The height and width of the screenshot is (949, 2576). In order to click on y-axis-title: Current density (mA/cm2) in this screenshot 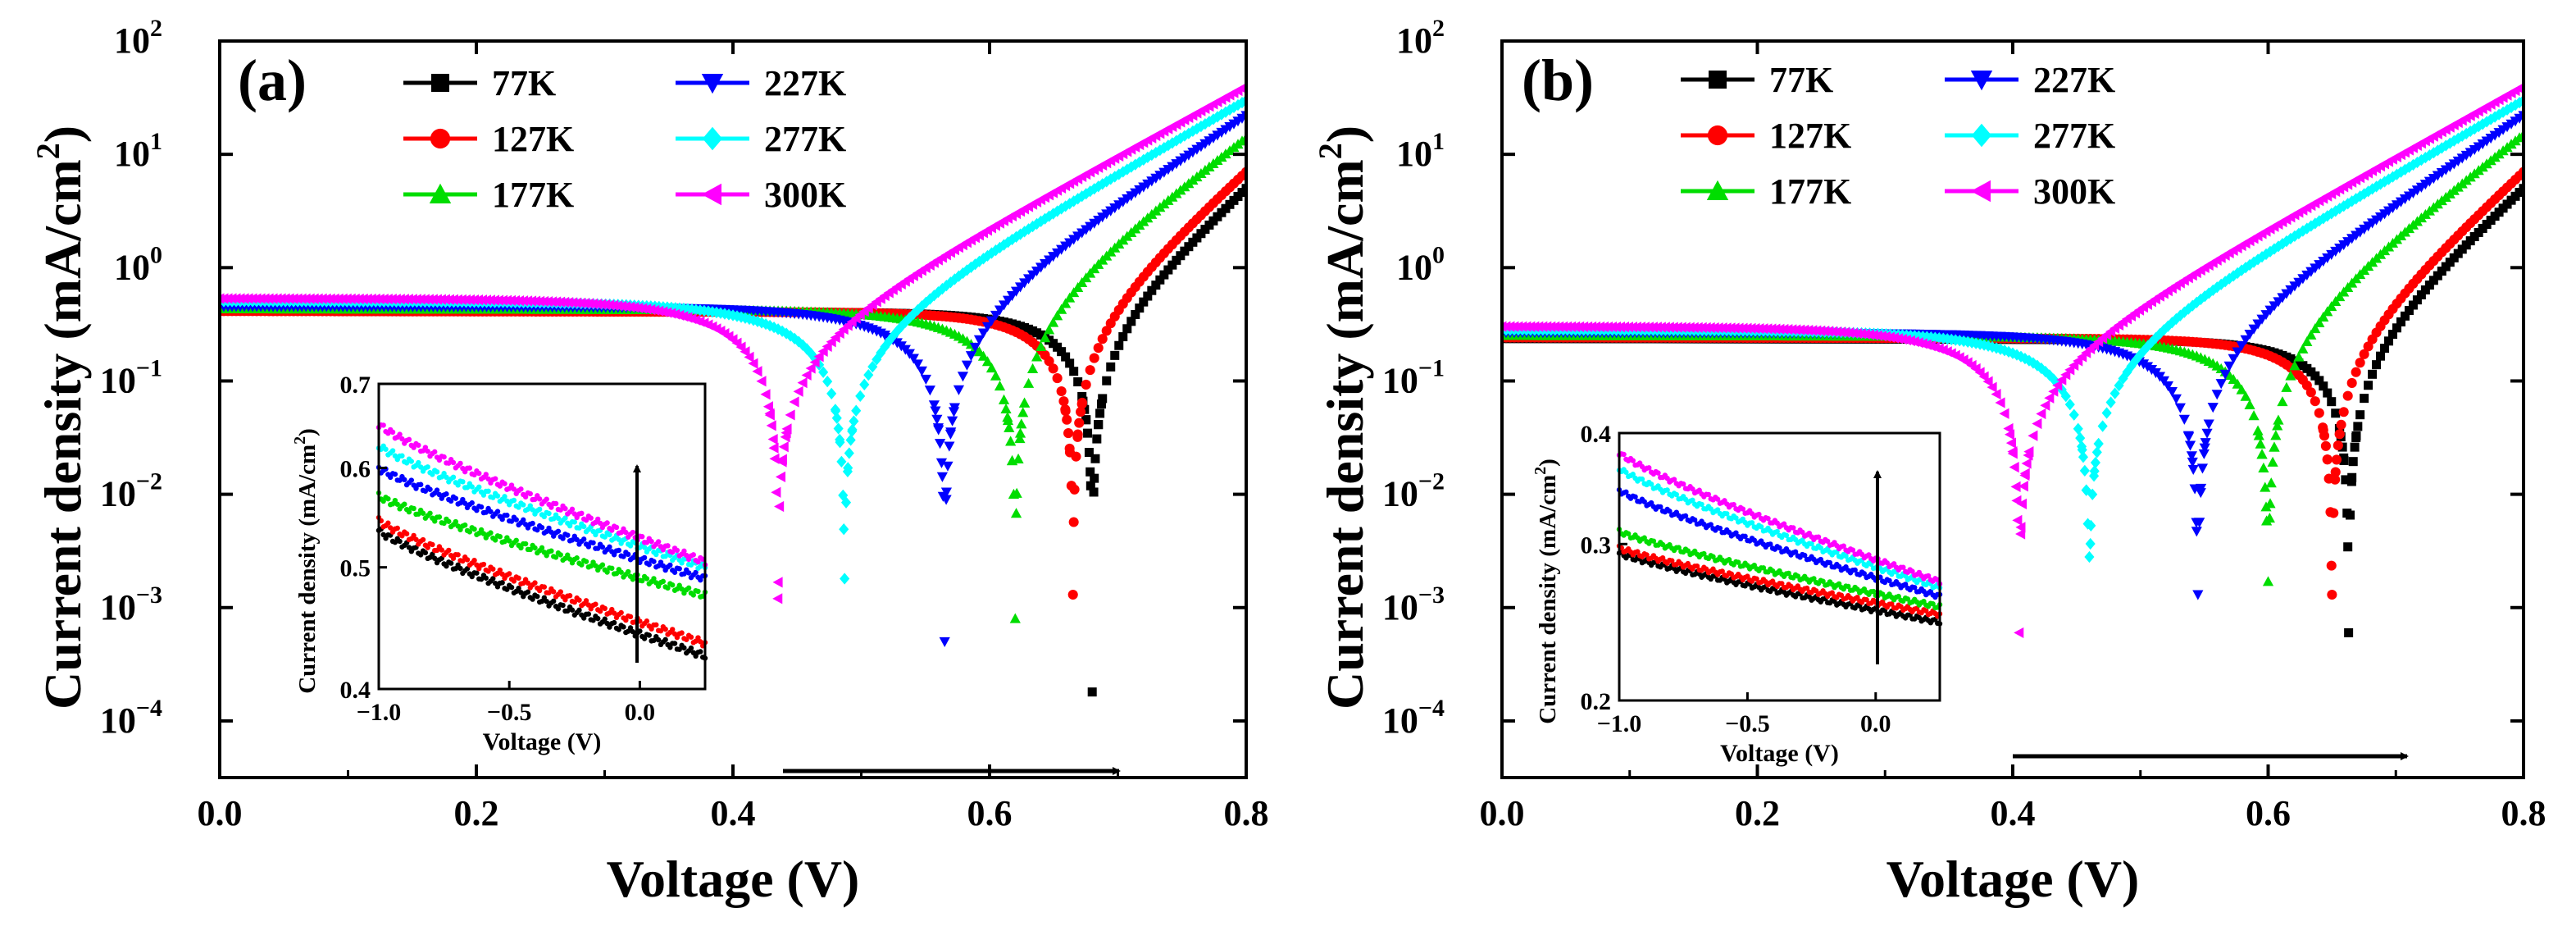, I will do `click(61, 417)`.